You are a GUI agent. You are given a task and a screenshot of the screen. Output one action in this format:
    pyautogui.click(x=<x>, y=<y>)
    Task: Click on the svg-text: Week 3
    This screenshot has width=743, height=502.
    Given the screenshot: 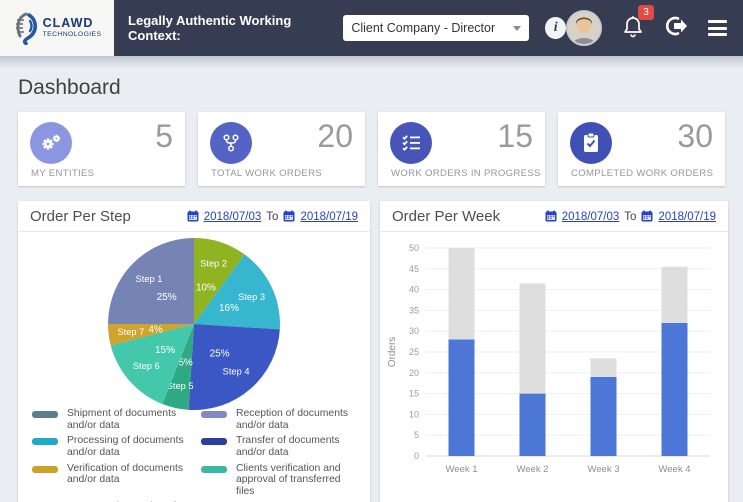 What is the action you would take?
    pyautogui.click(x=603, y=469)
    